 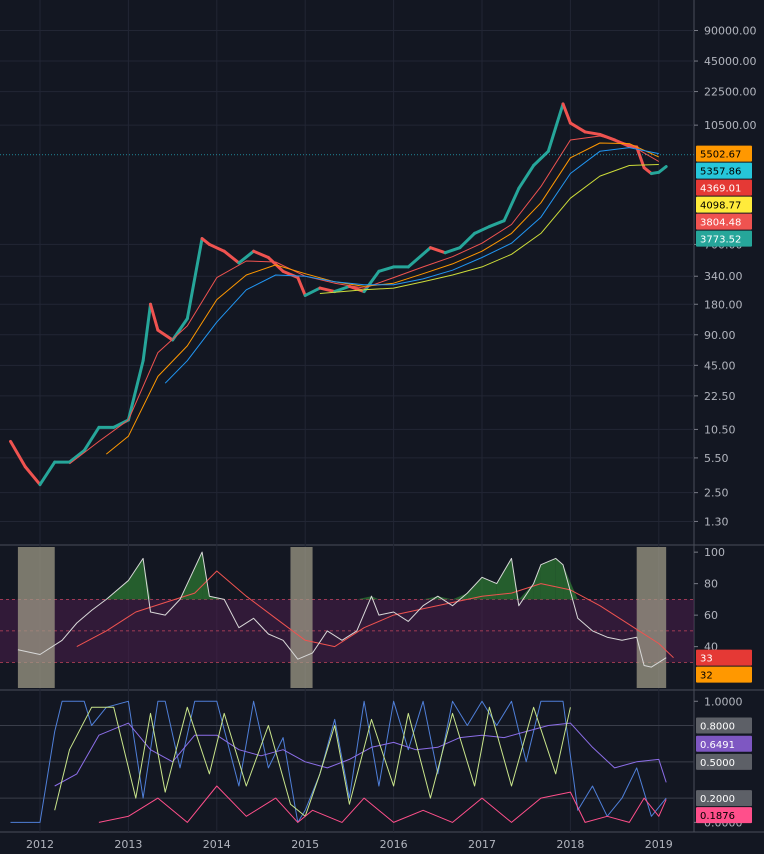 I want to click on y-tick-label: 10500.00, so click(x=730, y=125).